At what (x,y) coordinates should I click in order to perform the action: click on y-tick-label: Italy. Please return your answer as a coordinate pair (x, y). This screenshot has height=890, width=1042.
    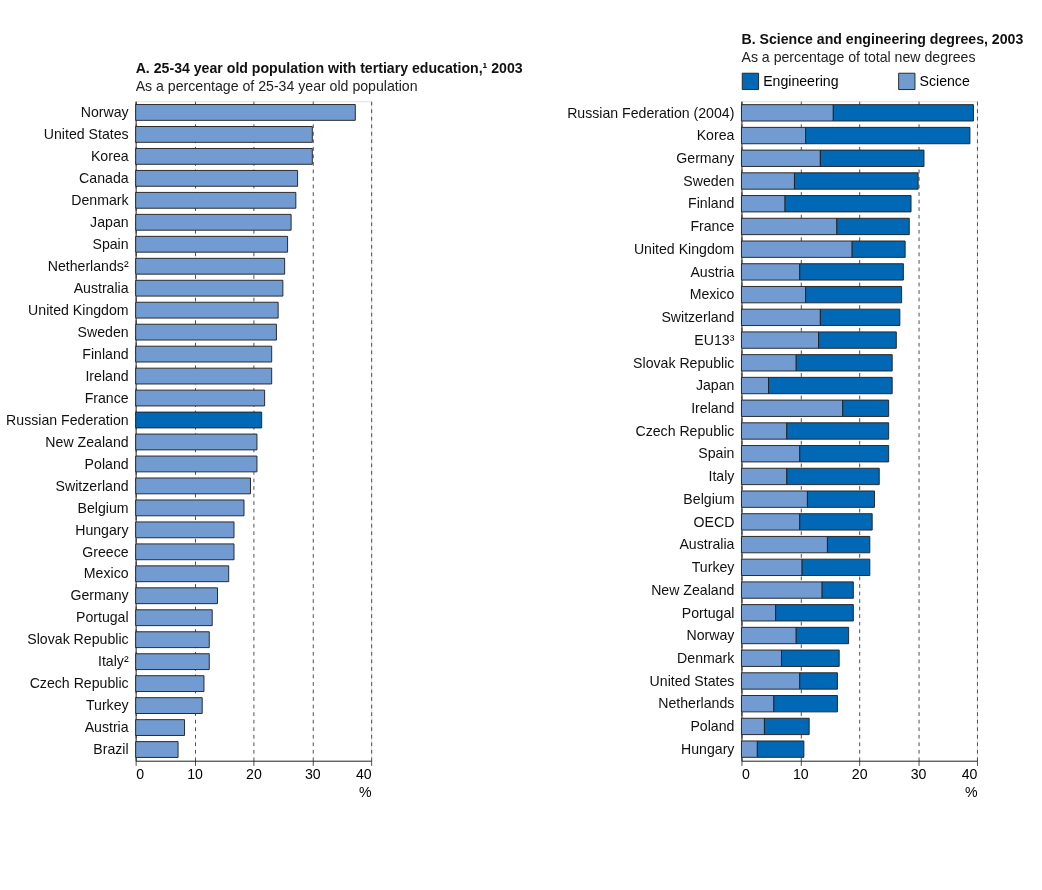
    Looking at the image, I should click on (722, 476).